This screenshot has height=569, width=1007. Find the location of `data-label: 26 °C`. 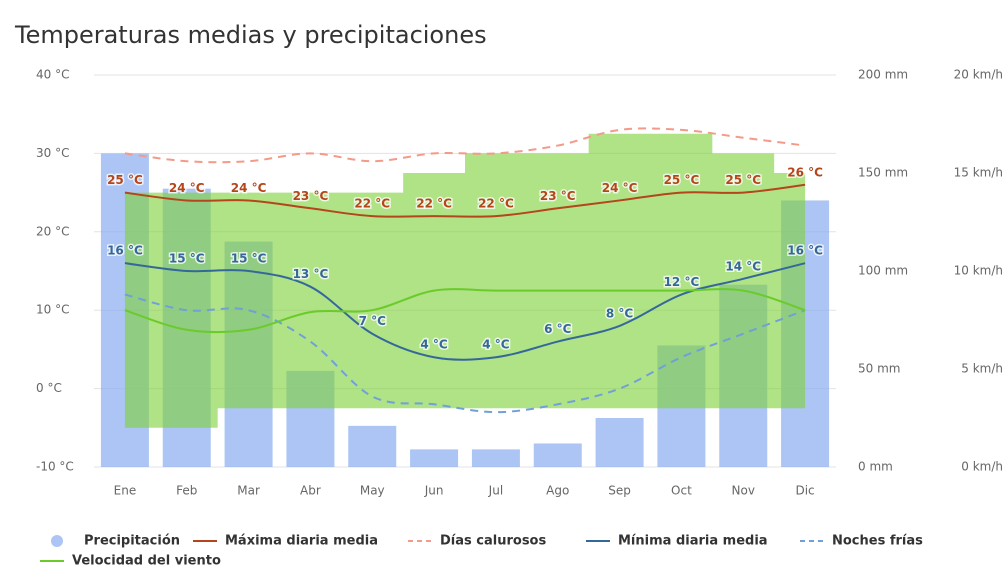

data-label: 26 °C is located at coordinates (805, 172).